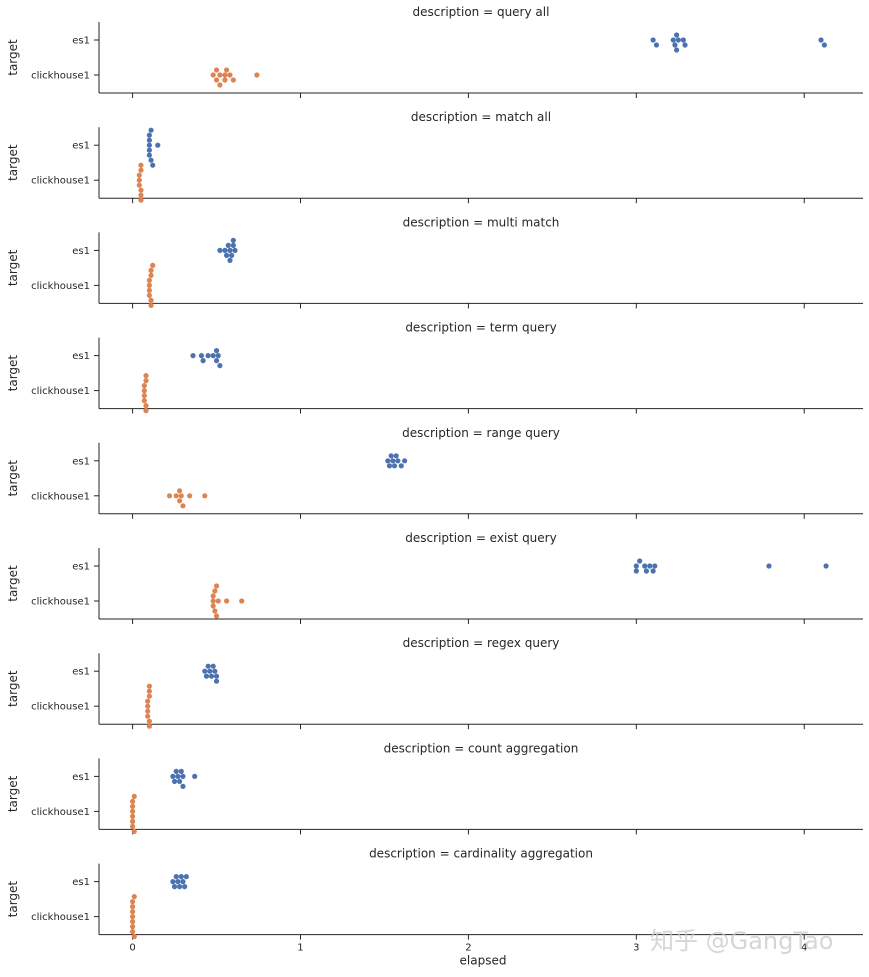 This screenshot has width=869, height=977. I want to click on x-axis-label: elapsed, so click(483, 961).